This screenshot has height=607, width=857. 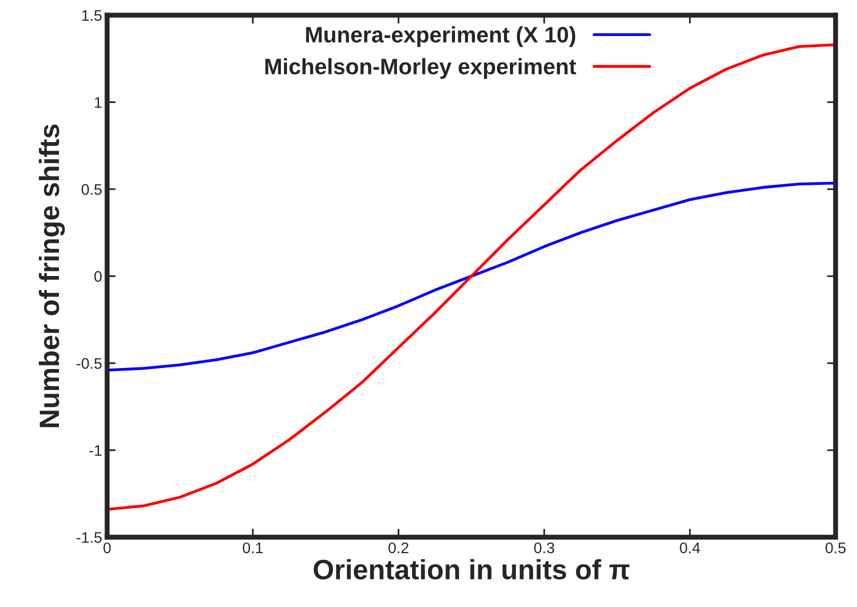 I want to click on x-tick-label: 0.2, so click(x=398, y=548).